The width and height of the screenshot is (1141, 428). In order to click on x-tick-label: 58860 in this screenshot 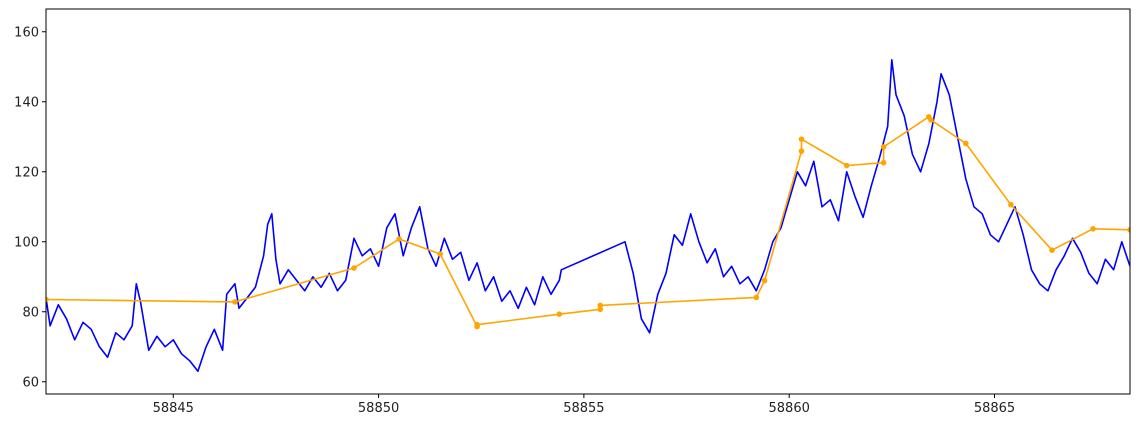, I will do `click(789, 408)`.